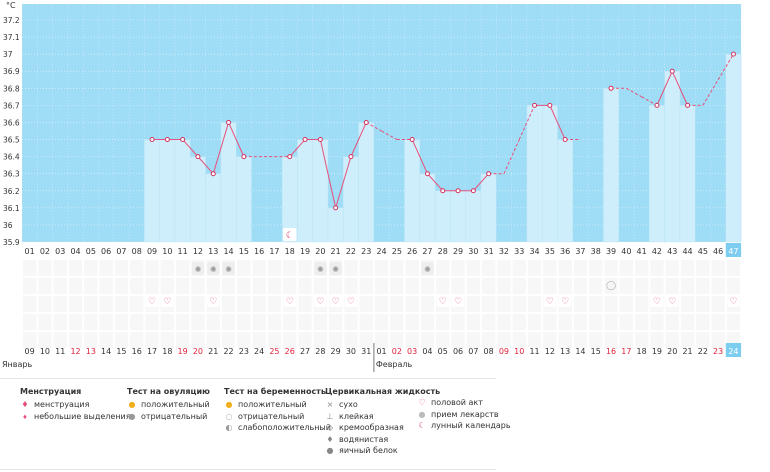 This screenshot has height=472, width=770. I want to click on date-label: 07, so click(473, 351).